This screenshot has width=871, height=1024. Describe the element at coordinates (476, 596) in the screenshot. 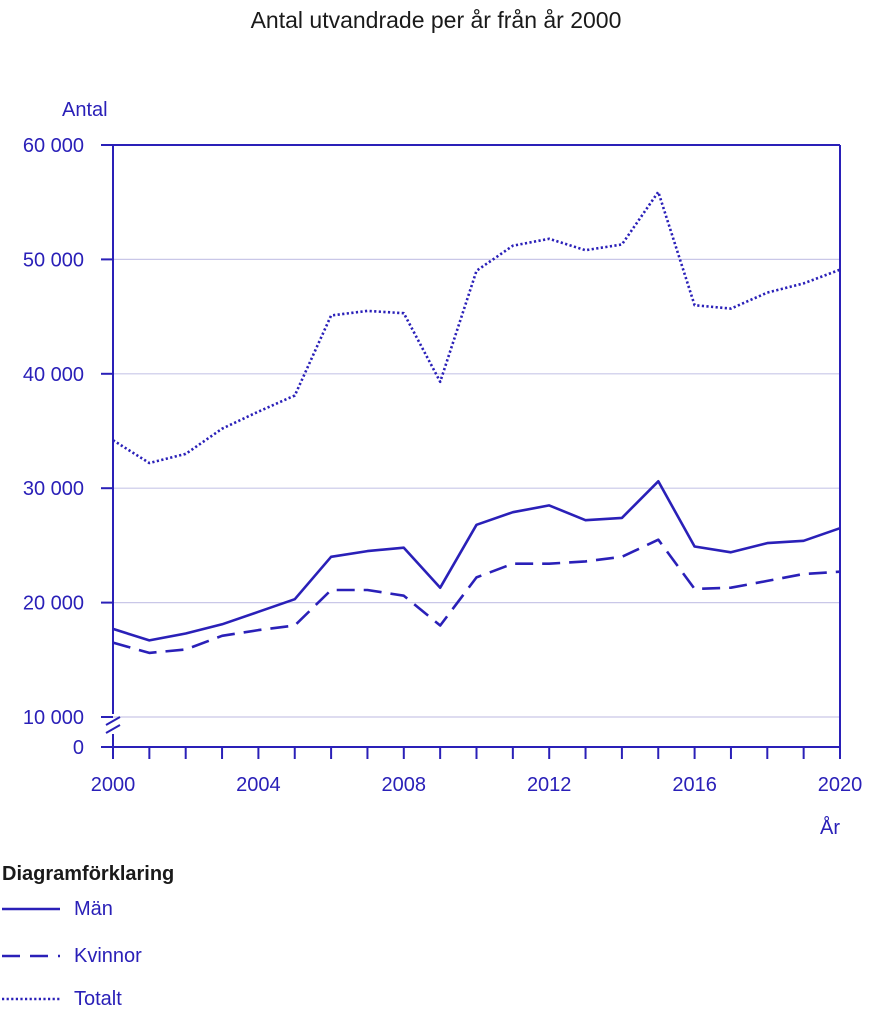

I see `series-line-kvinnor` at that location.